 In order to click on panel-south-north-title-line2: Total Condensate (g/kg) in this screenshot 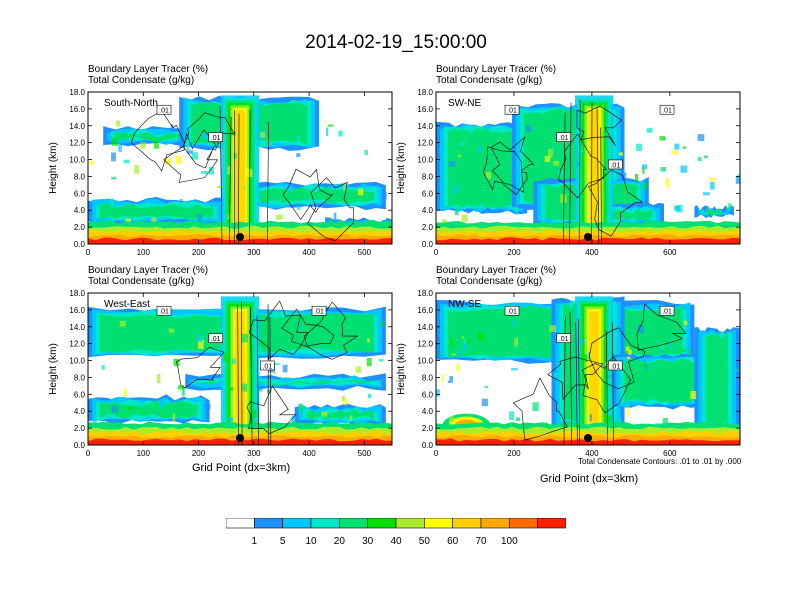, I will do `click(141, 80)`.